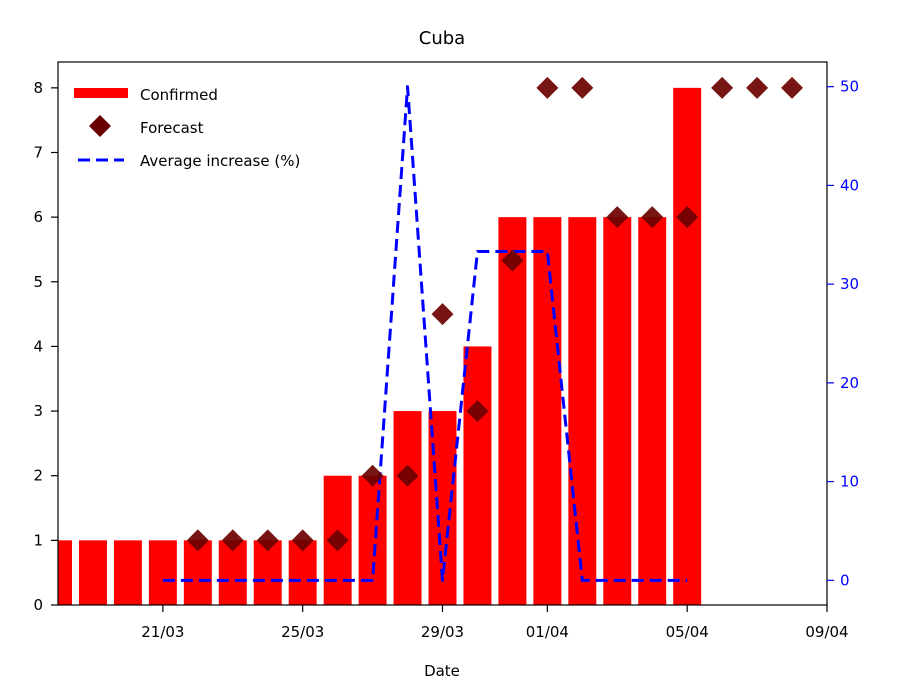  Describe the element at coordinates (547, 632) in the screenshot. I see `x-tick-label: 01/04` at that location.